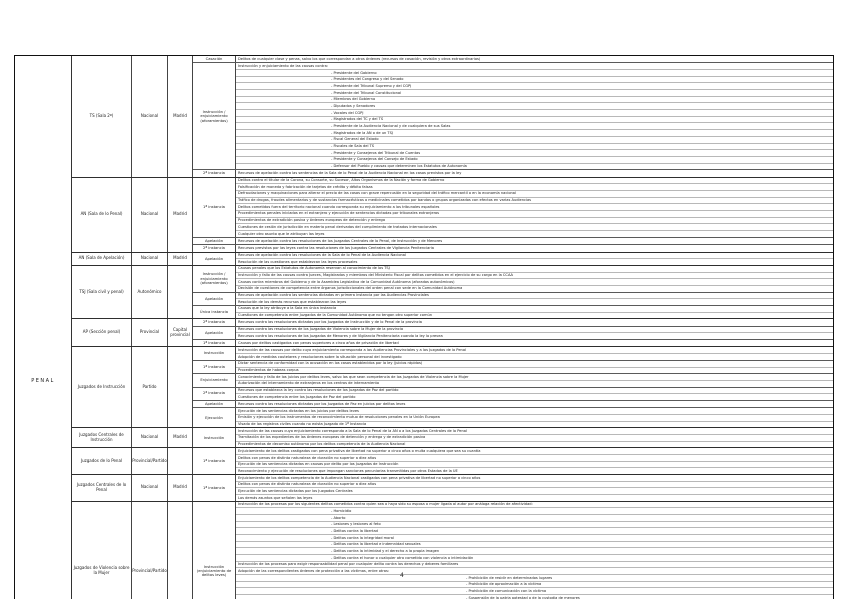 The image size is (848, 599). Describe the element at coordinates (180, 333) in the screenshot. I see `seat-cell: Capital provincial` at that location.